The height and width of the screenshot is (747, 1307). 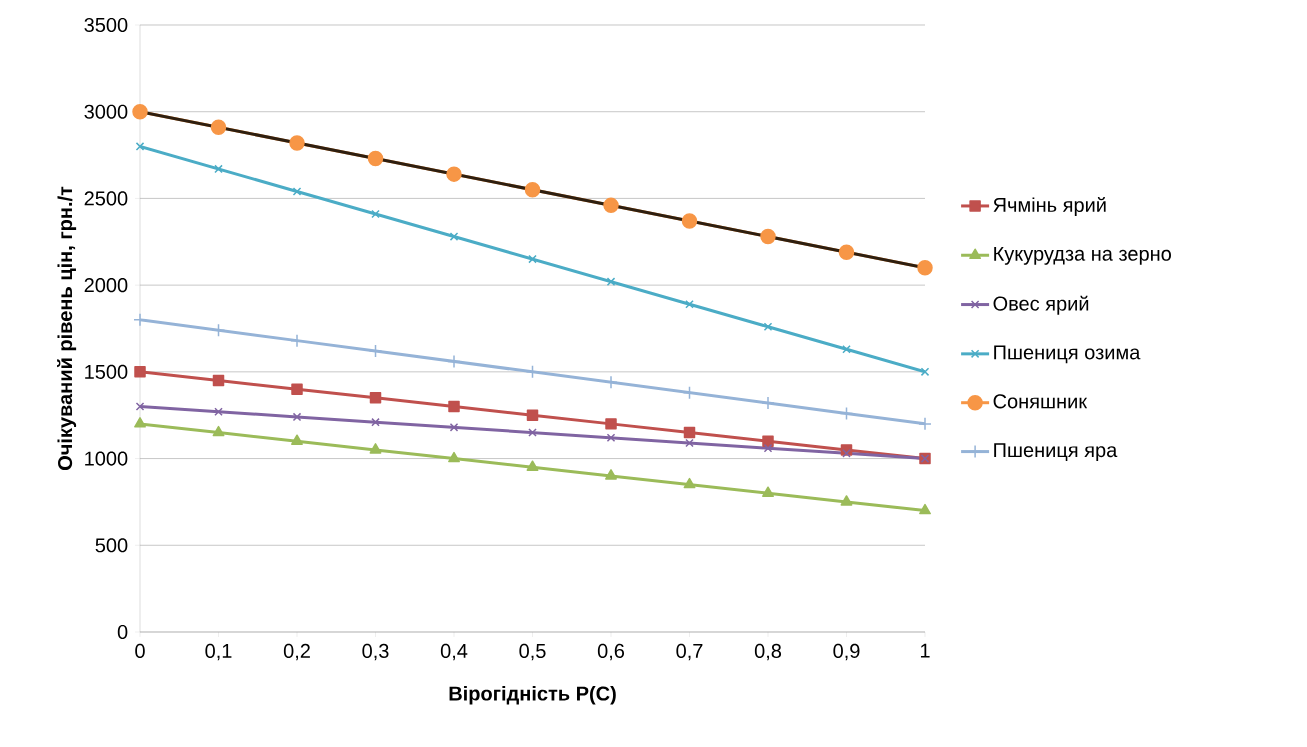 What do you see at coordinates (106, 371) in the screenshot?
I see `y-tick-label: 1500` at bounding box center [106, 371].